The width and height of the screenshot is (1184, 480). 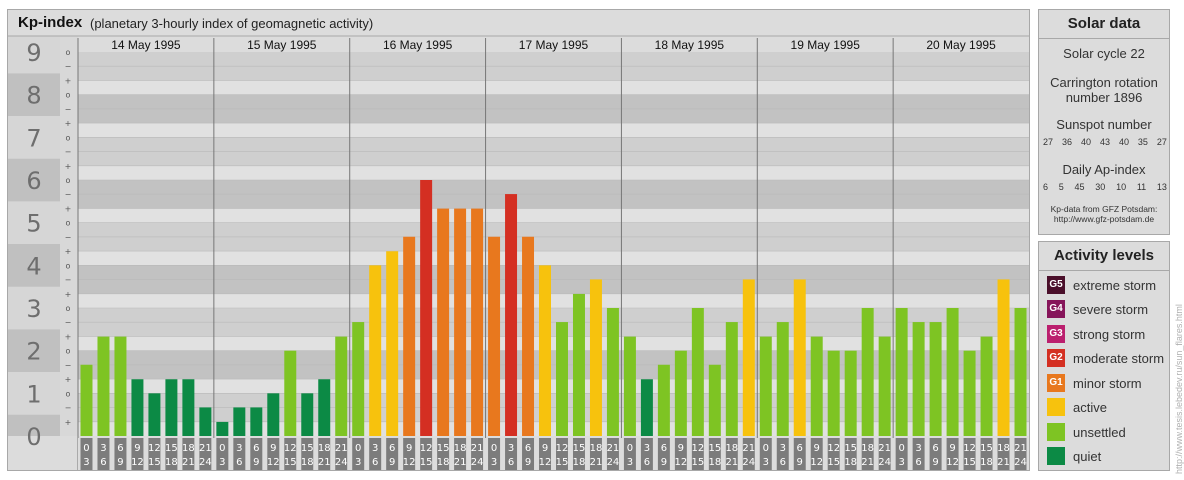 What do you see at coordinates (714, 462) in the screenshot?
I see `interval-end-label: 18` at bounding box center [714, 462].